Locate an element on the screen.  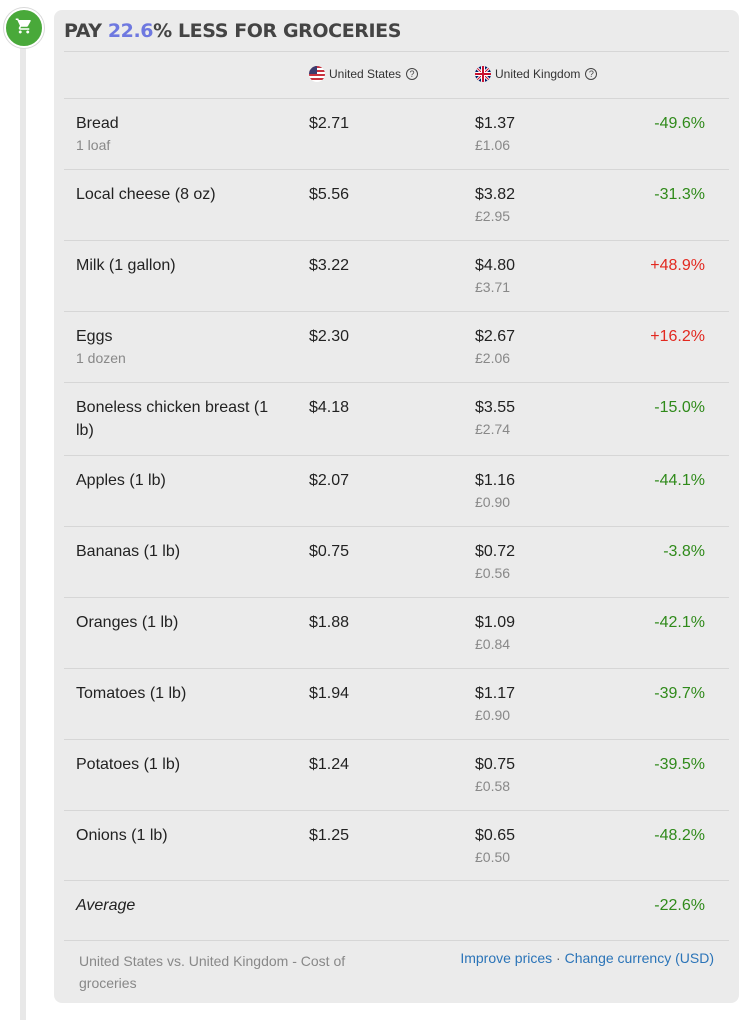
table-row: Eggs 1 dozen $2.30 $2.67 £2.06 +16.2% is located at coordinates (396, 347).